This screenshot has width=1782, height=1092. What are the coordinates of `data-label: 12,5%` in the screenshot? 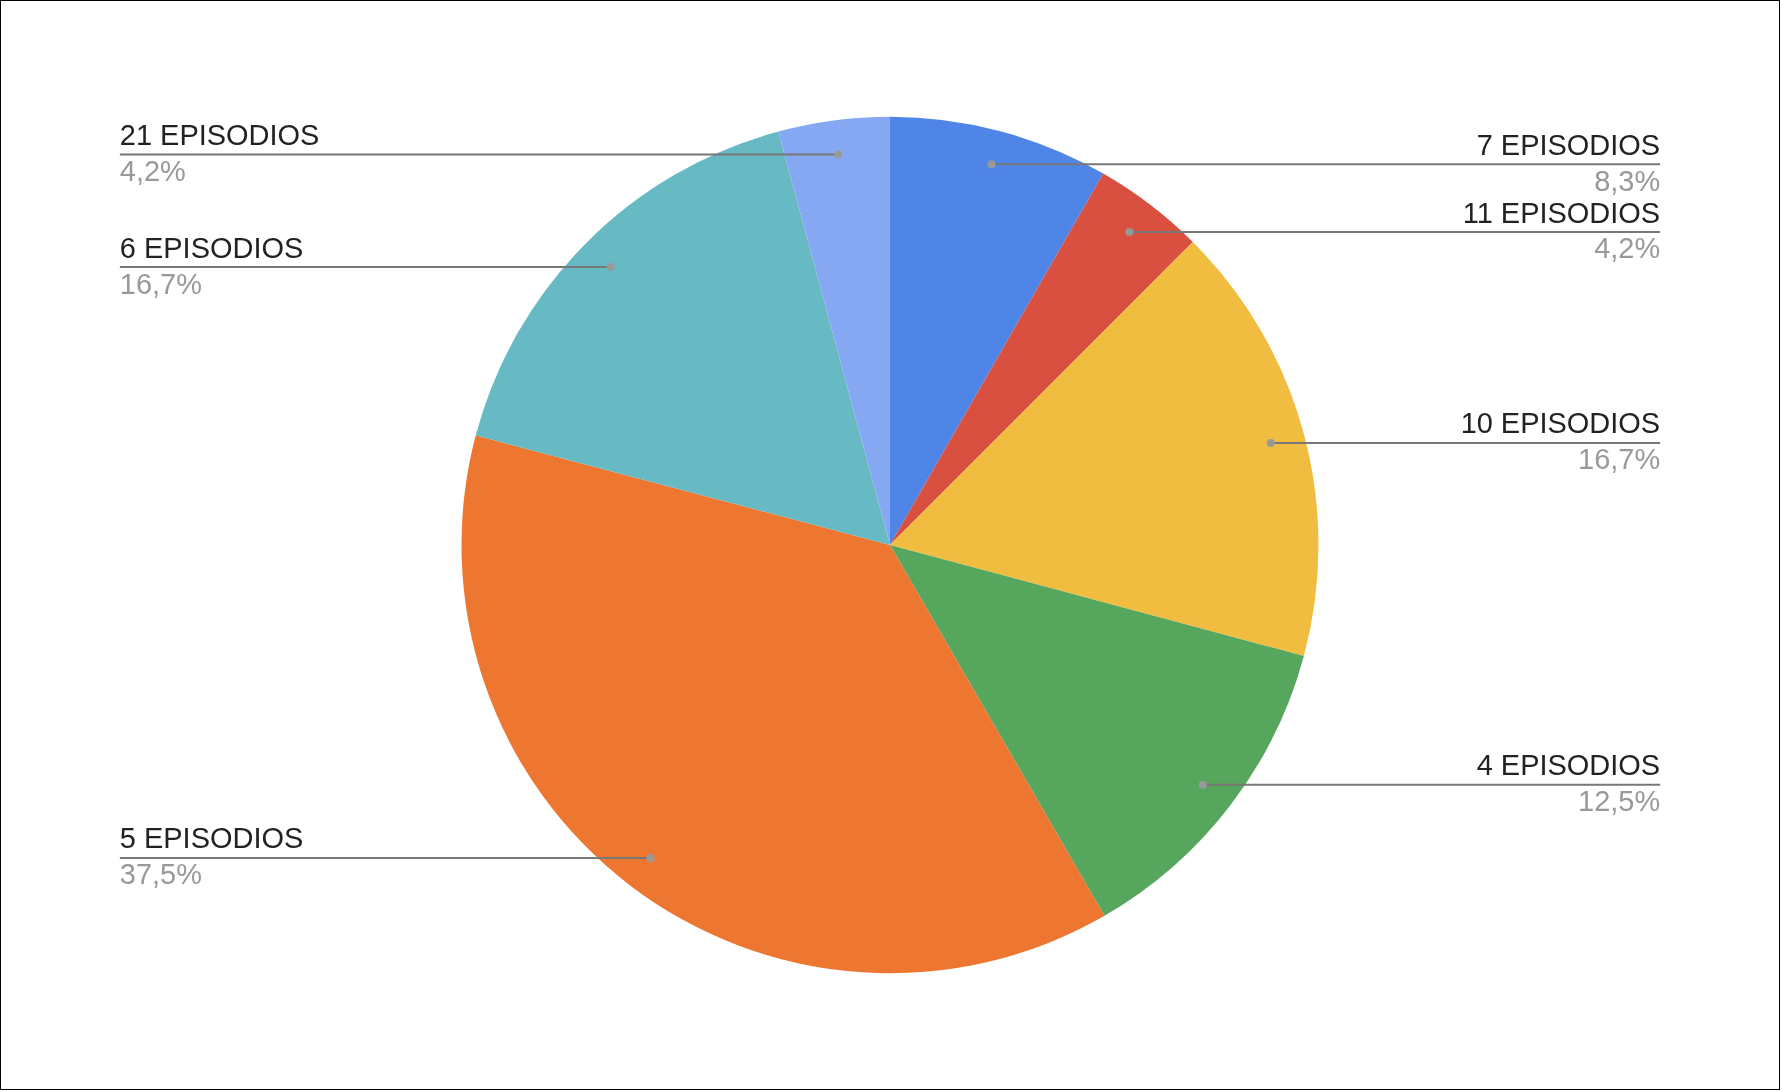 It's located at (1619, 801).